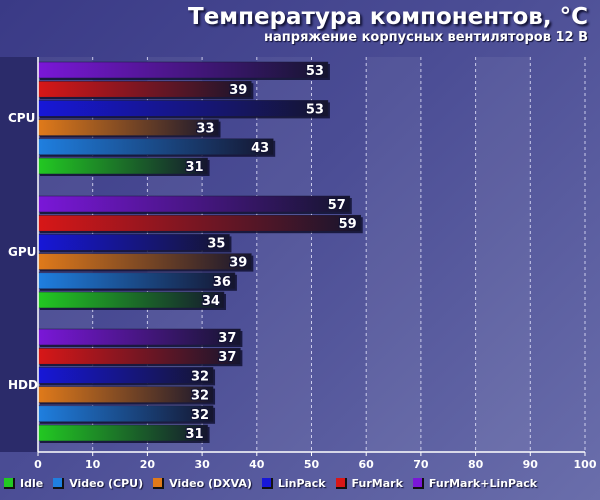  What do you see at coordinates (367, 464) in the screenshot?
I see `x-tick-label: 60` at bounding box center [367, 464].